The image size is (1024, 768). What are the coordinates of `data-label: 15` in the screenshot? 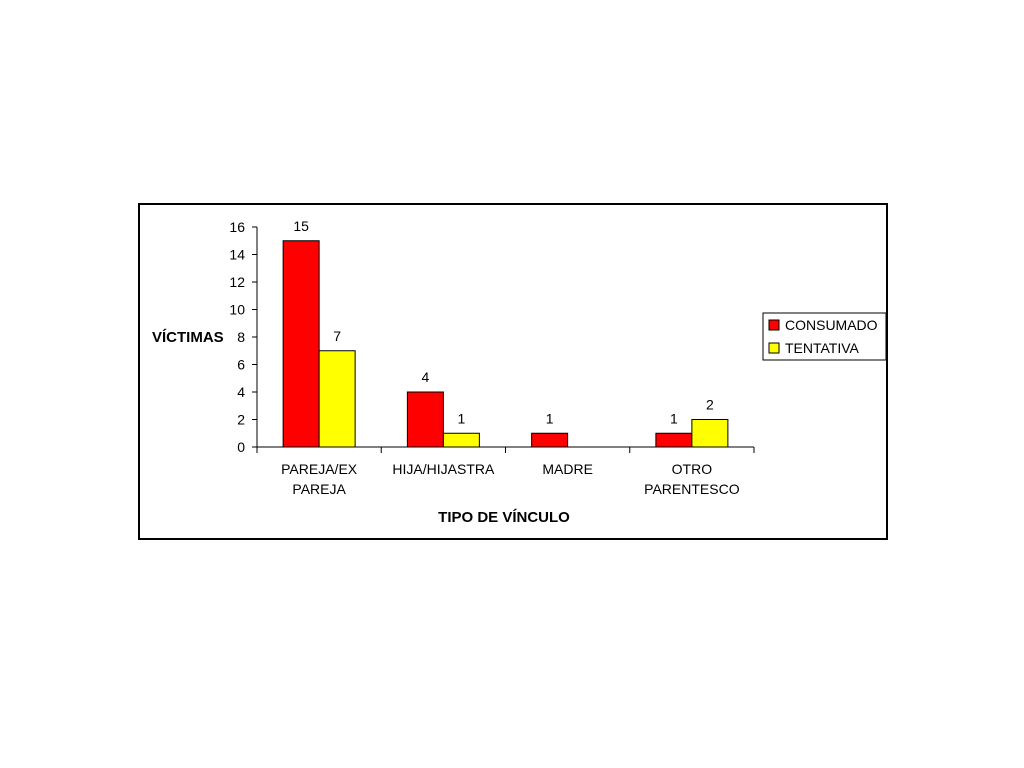 It's located at (301, 226).